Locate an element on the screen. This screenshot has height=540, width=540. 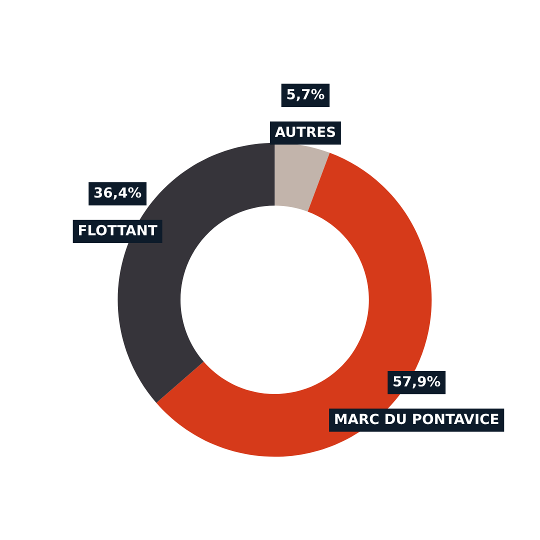
data-label: 5,7% is located at coordinates (305, 95).